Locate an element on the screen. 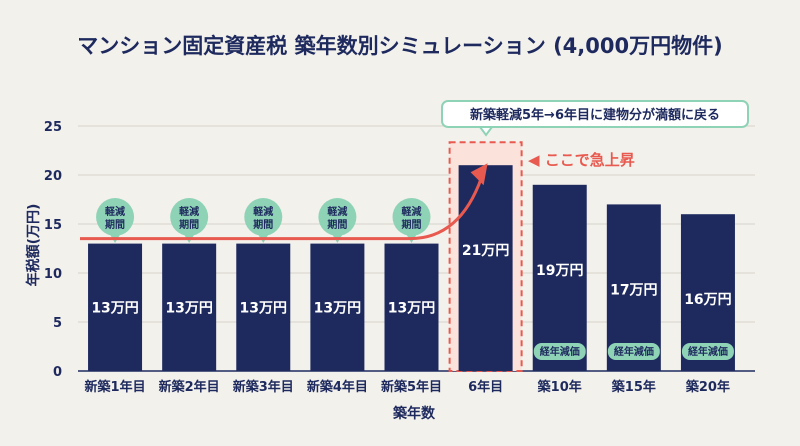 This screenshot has width=800, height=446. x-tick-7: 築15年 is located at coordinates (633, 387).